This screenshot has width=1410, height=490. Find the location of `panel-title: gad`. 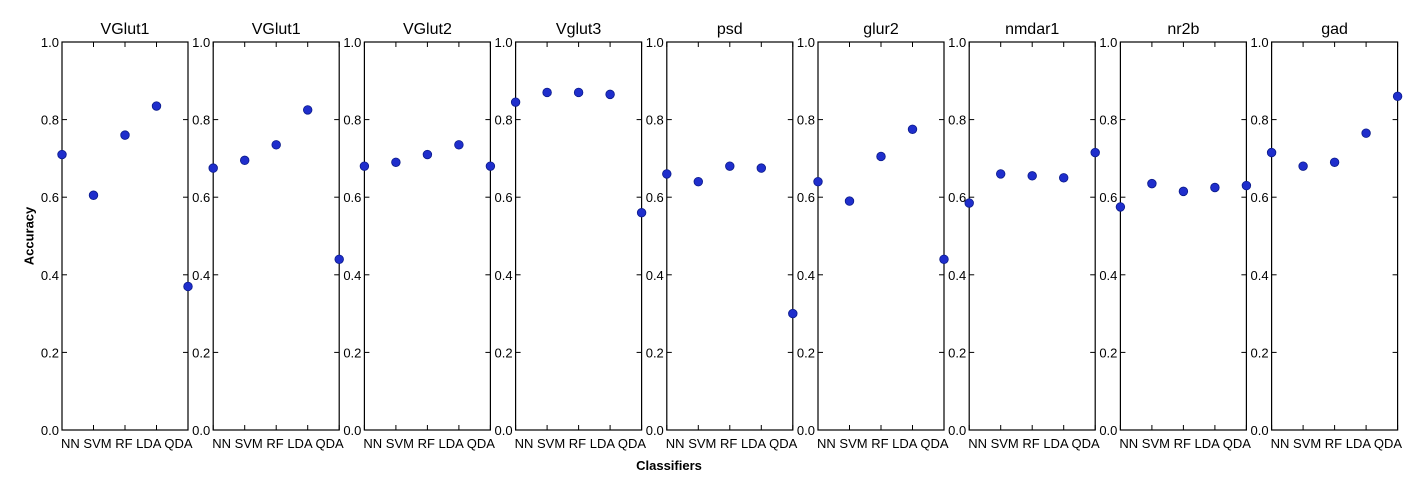

panel-title: gad is located at coordinates (1334, 29).